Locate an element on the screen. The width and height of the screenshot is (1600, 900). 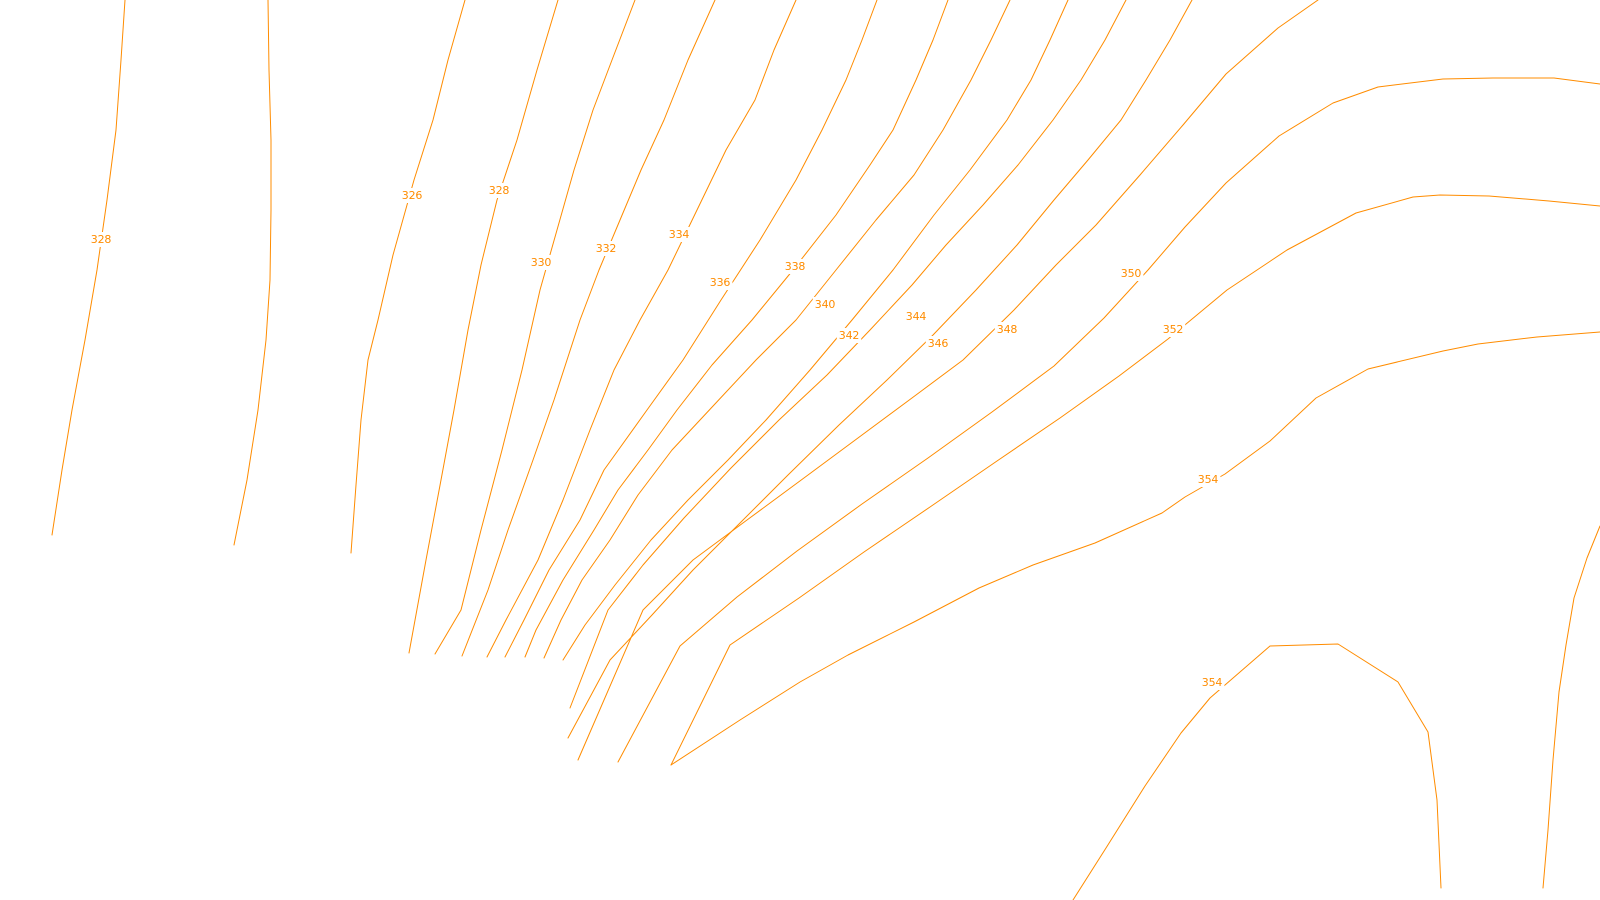
contour-label-328: 328 is located at coordinates (499, 190).